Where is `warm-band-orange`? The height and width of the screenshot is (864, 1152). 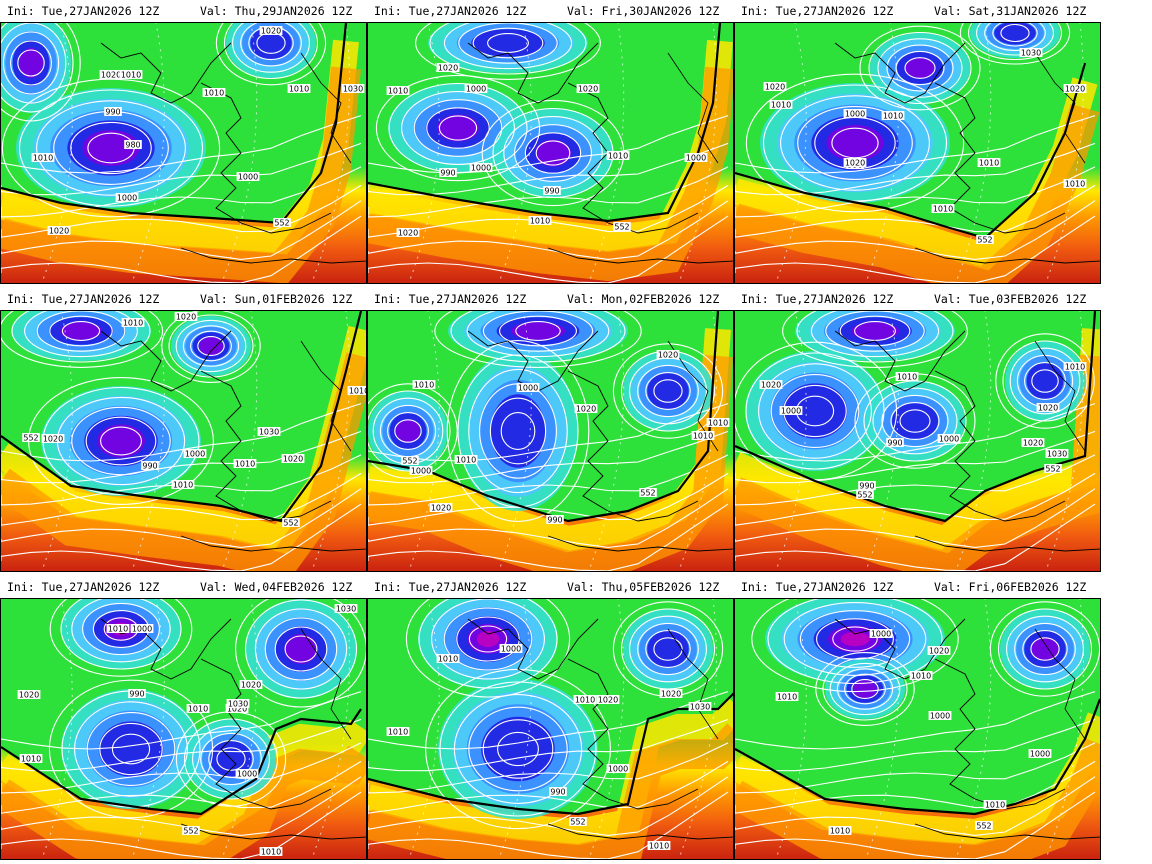 warm-band-orange is located at coordinates (183, 802).